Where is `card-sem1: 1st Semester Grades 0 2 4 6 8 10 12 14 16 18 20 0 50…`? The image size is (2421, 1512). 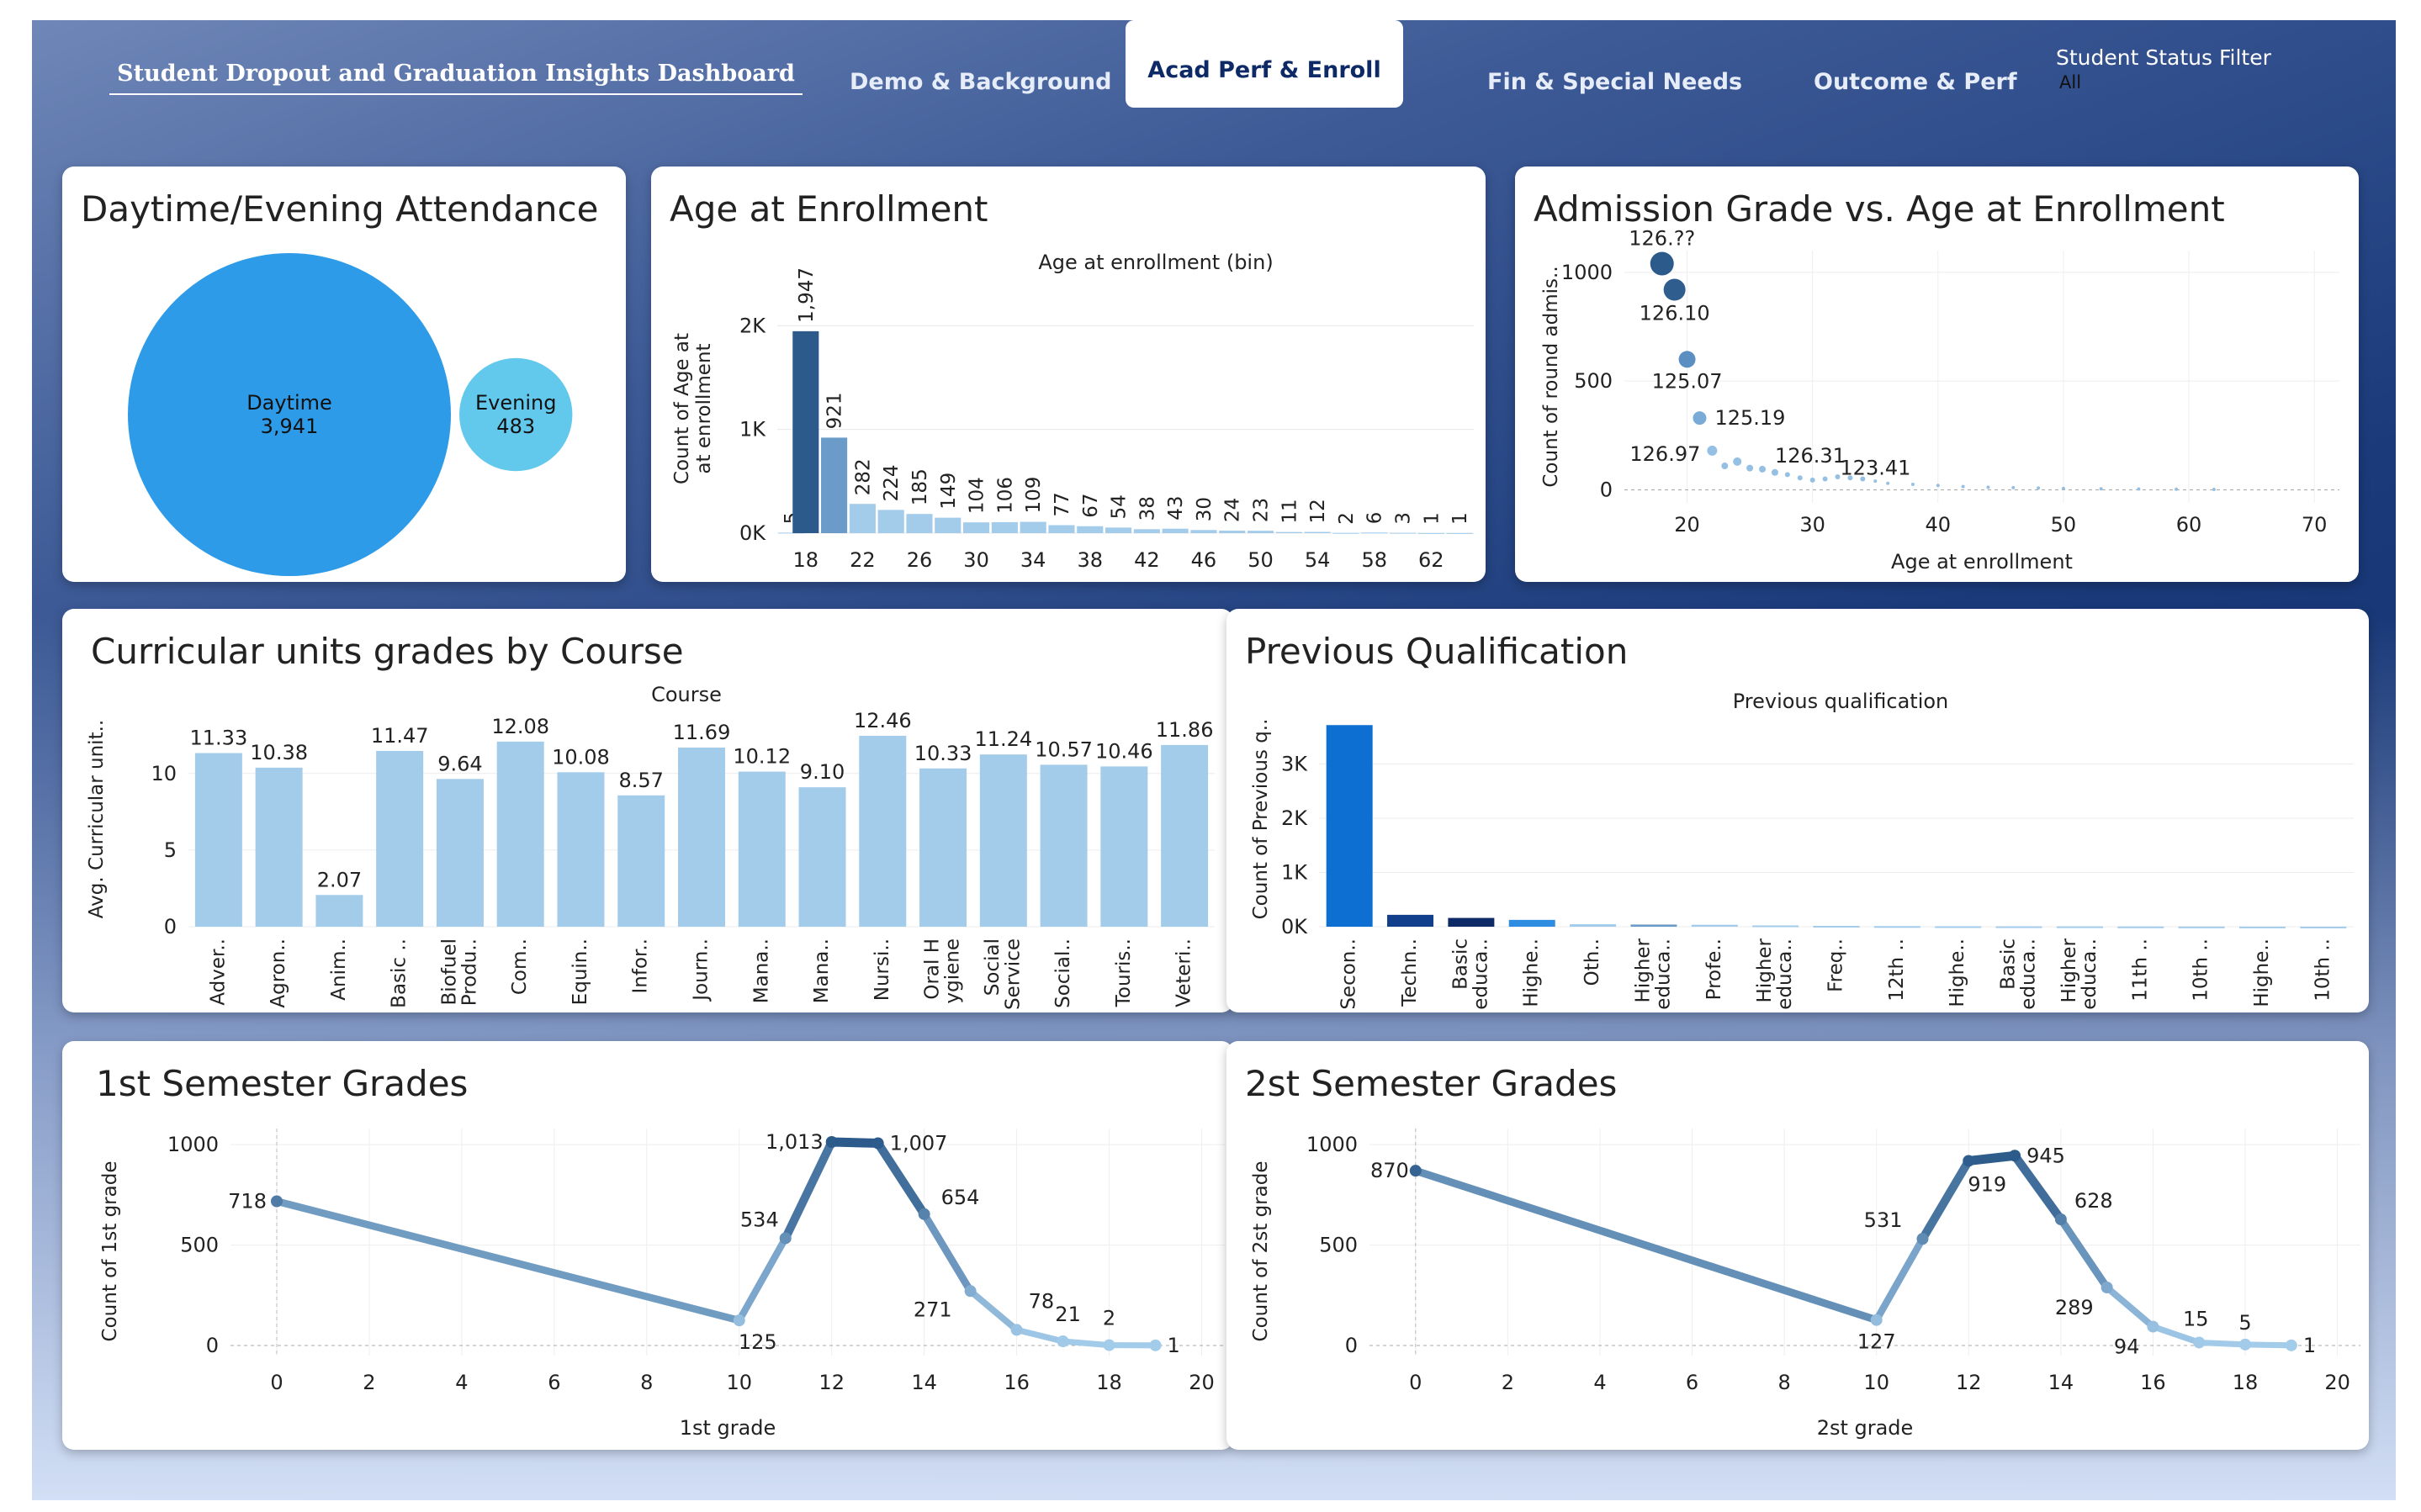
card-sem1: 1st Semester Grades 0 2 4 6 8 10 12 14 16 18 20 0 50… is located at coordinates (648, 1245).